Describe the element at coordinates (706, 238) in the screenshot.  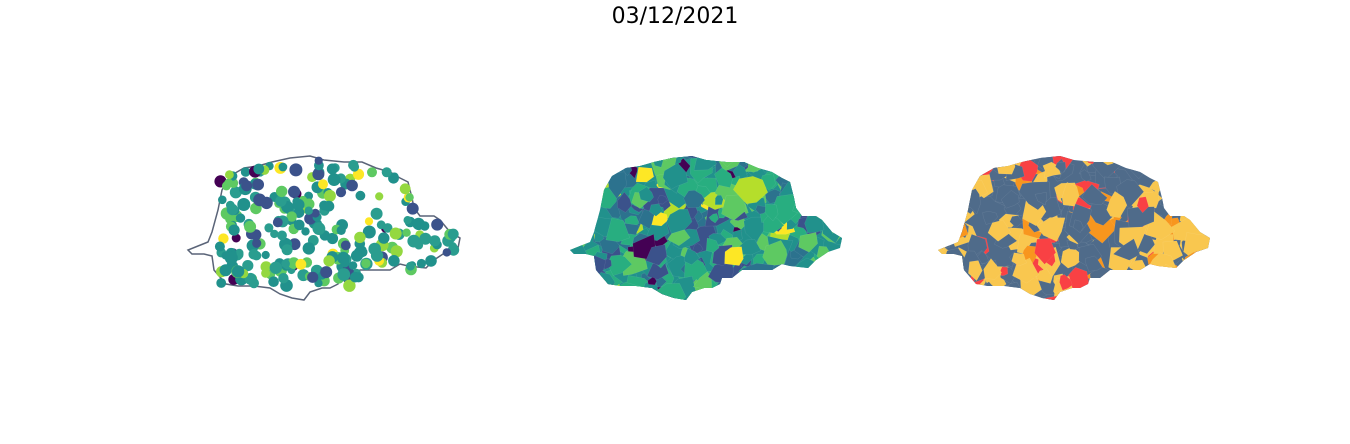
I see `panel-choropleth` at that location.